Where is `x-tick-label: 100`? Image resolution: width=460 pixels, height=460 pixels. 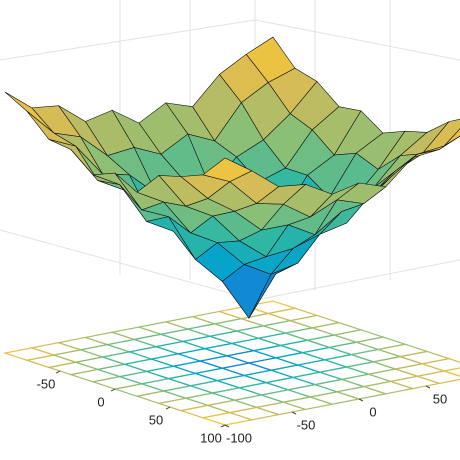
x-tick-label: 100 is located at coordinates (211, 437).